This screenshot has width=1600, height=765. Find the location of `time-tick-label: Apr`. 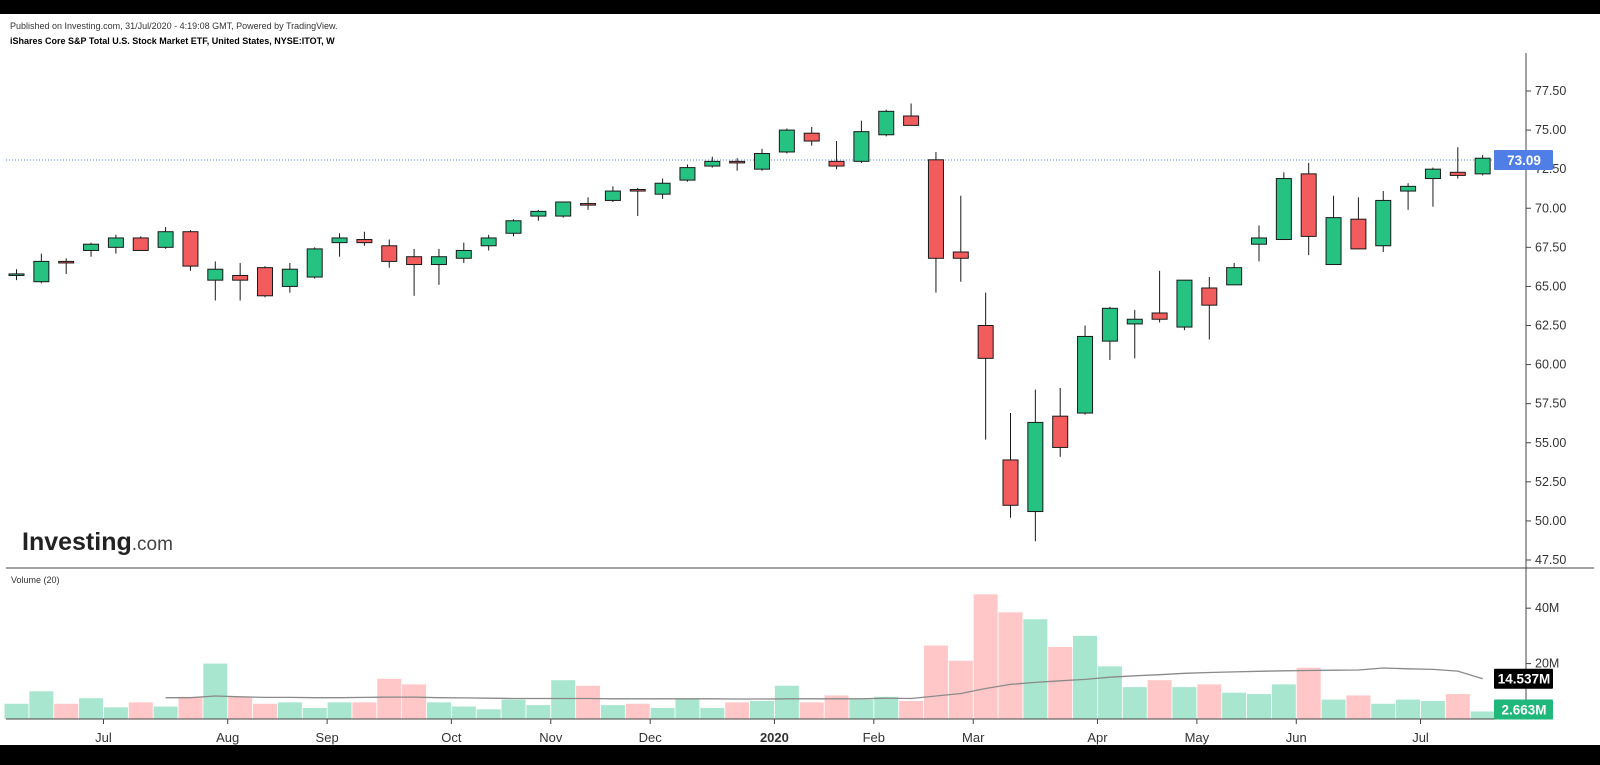

time-tick-label: Apr is located at coordinates (1097, 737).